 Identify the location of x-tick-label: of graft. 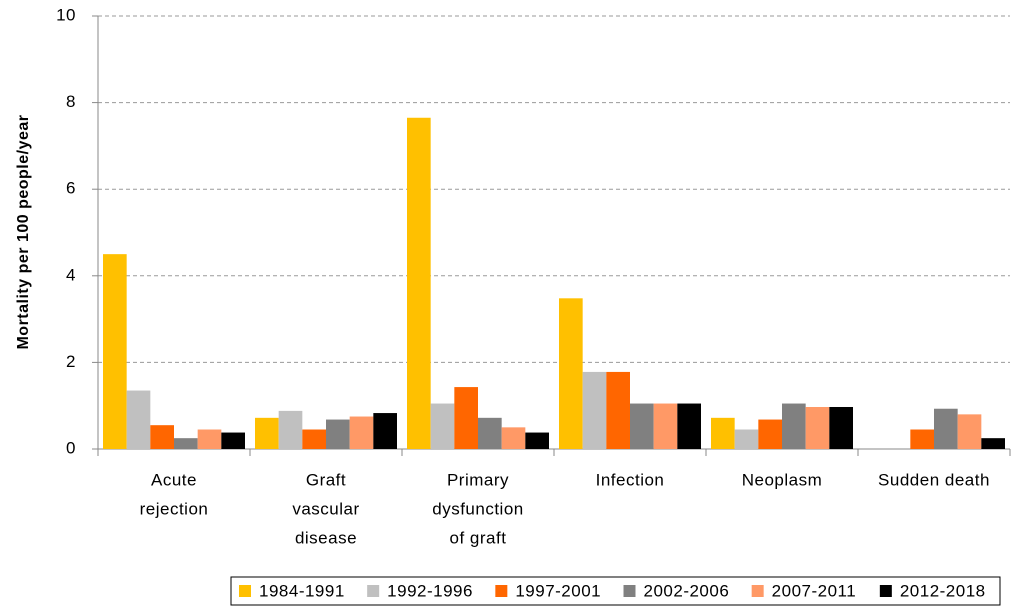
(478, 537).